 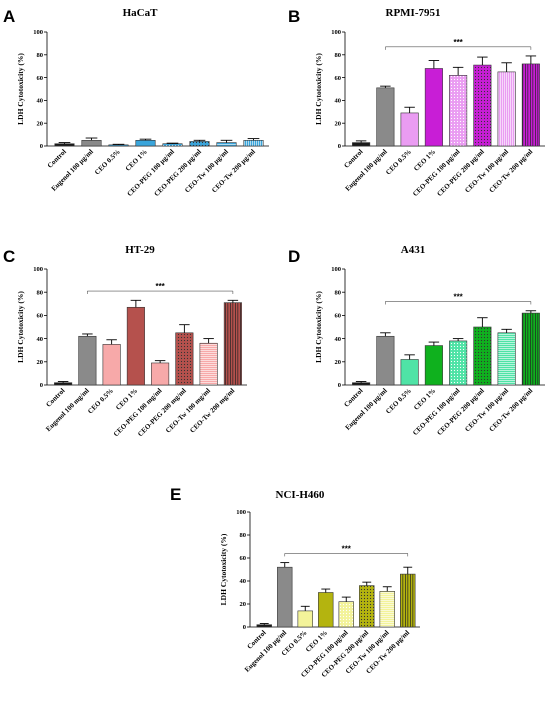 What do you see at coordinates (294, 16) in the screenshot?
I see `panel-letter: B` at bounding box center [294, 16].